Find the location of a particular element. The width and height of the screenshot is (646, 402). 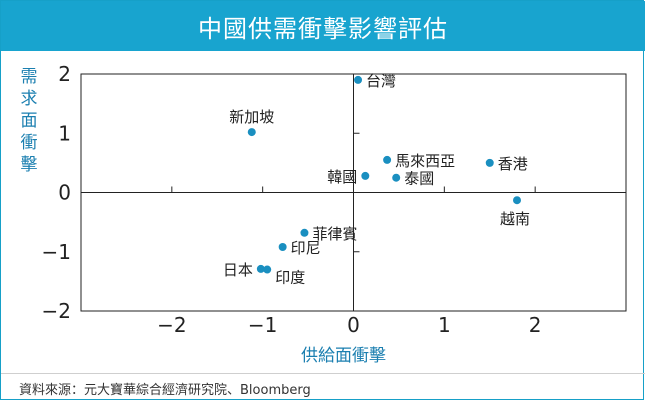

y-axis-label: 需求面衝擊 is located at coordinates (29, 121).